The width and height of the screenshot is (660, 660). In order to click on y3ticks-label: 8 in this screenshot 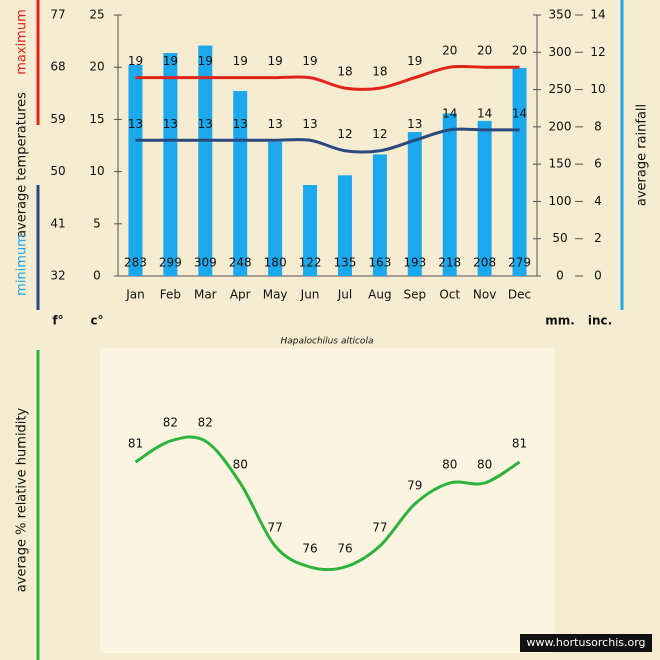, I will do `click(598, 126)`.